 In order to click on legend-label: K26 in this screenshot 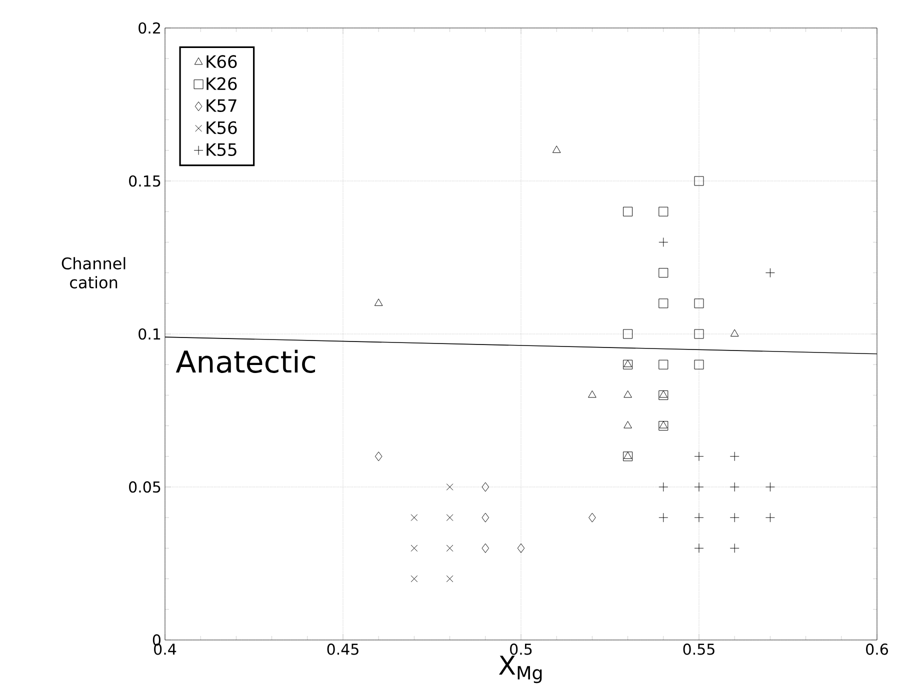, I will do `click(221, 83)`.